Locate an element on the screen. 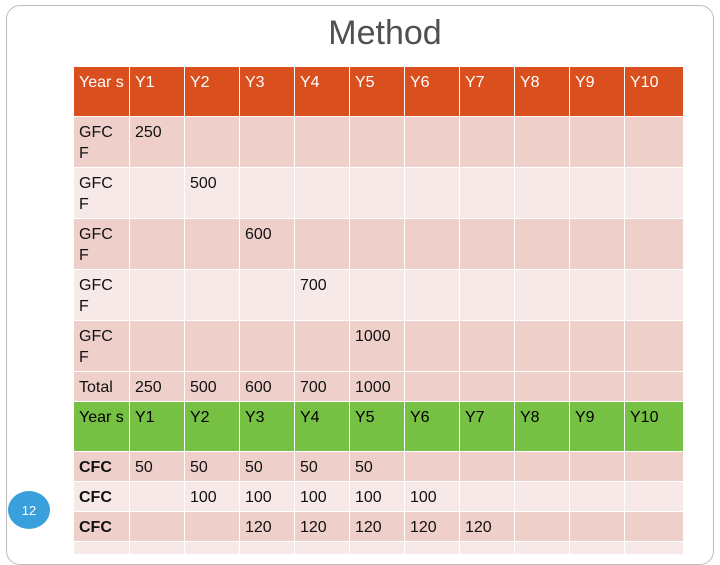  gfcf-row: GFC F 600 is located at coordinates (378, 244).